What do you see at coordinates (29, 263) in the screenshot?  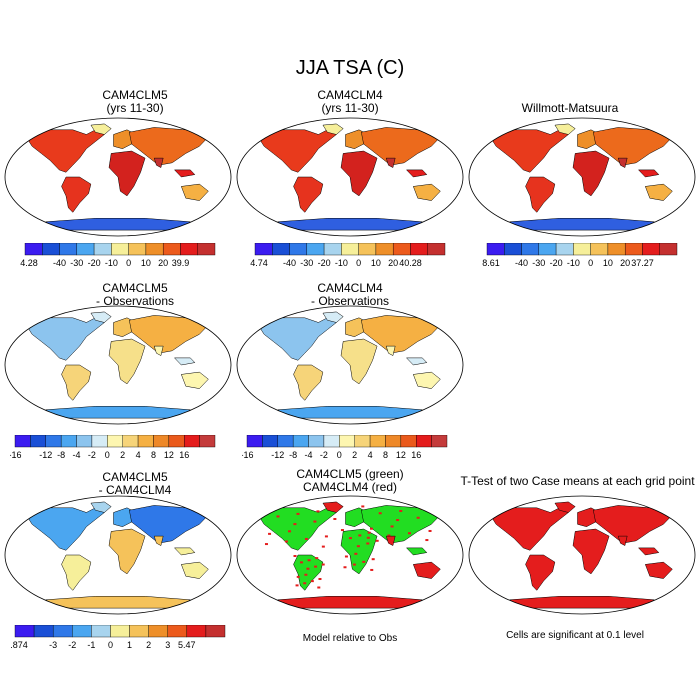 I see `colorbar-tick-label: -64.28` at bounding box center [29, 263].